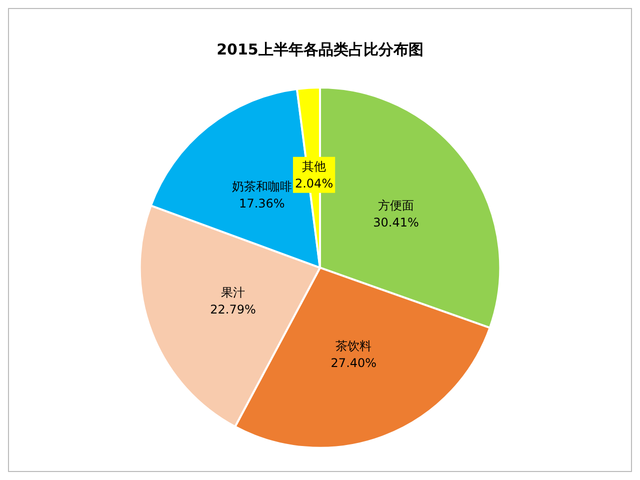 This screenshot has width=640, height=480. Describe the element at coordinates (320, 49) in the screenshot. I see `chart-title: 2015上半年各品类占比分布图` at that location.